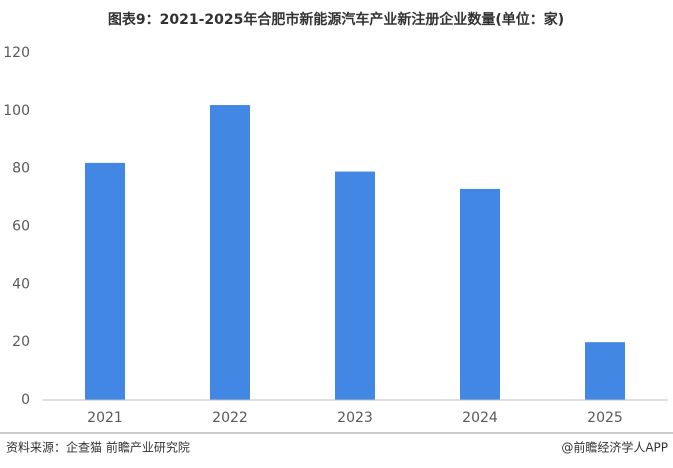 The image size is (673, 468). I want to click on x-tick-label: 2024, so click(480, 418).